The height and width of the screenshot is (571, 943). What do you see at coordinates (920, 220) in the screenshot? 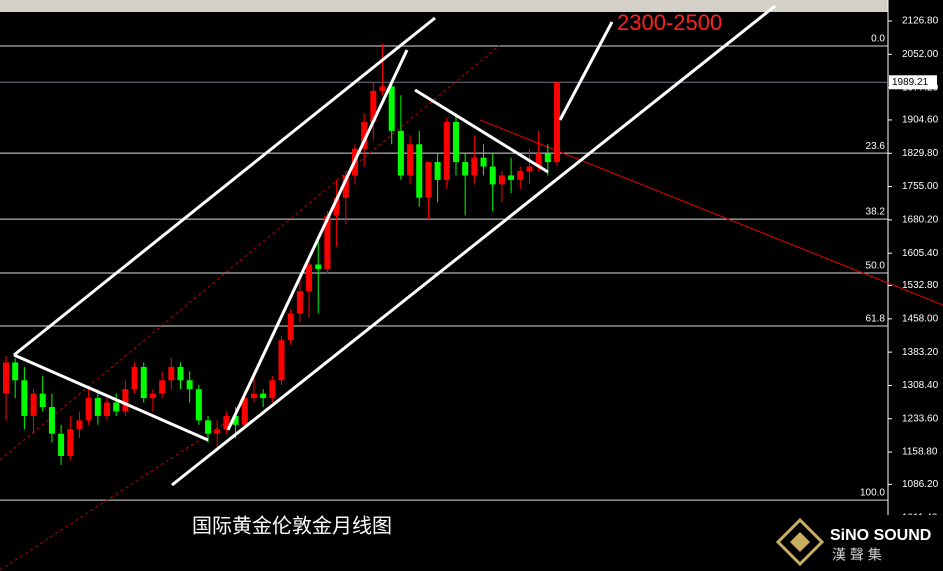
I see `y-tick-label: 1680.20` at bounding box center [920, 220].